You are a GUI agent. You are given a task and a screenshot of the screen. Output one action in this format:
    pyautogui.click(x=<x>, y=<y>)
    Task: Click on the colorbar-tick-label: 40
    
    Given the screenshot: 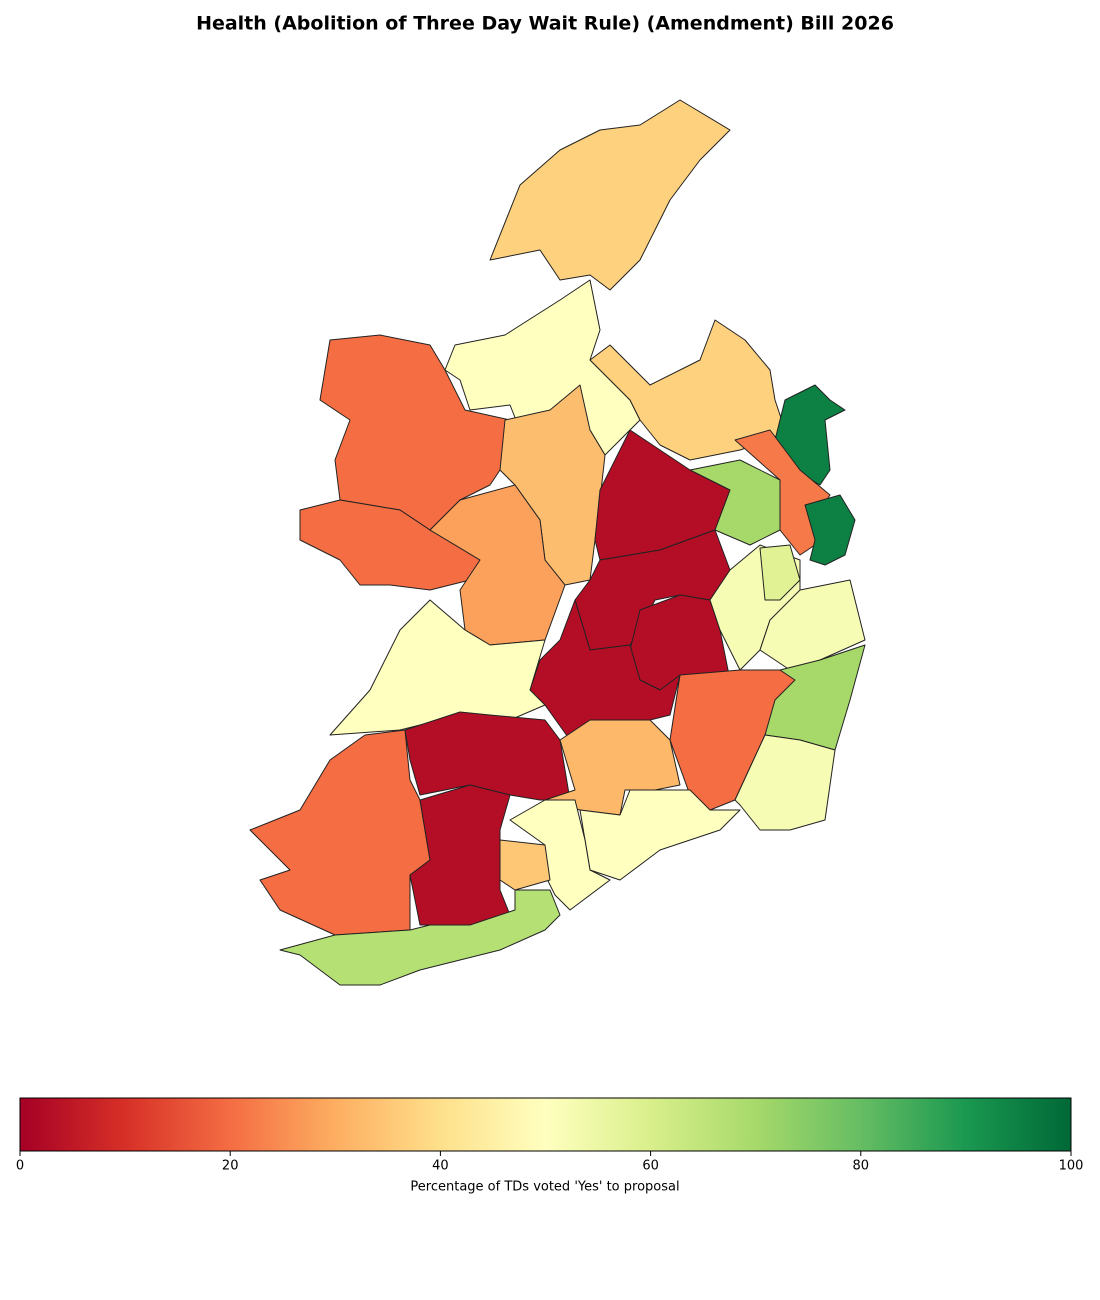 What is the action you would take?
    pyautogui.click(x=440, y=1166)
    